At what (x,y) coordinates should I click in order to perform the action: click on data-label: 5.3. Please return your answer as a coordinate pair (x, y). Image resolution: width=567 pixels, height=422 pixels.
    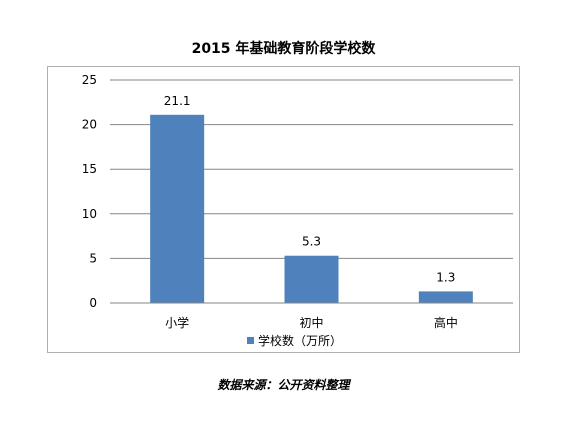
    Looking at the image, I should click on (311, 242).